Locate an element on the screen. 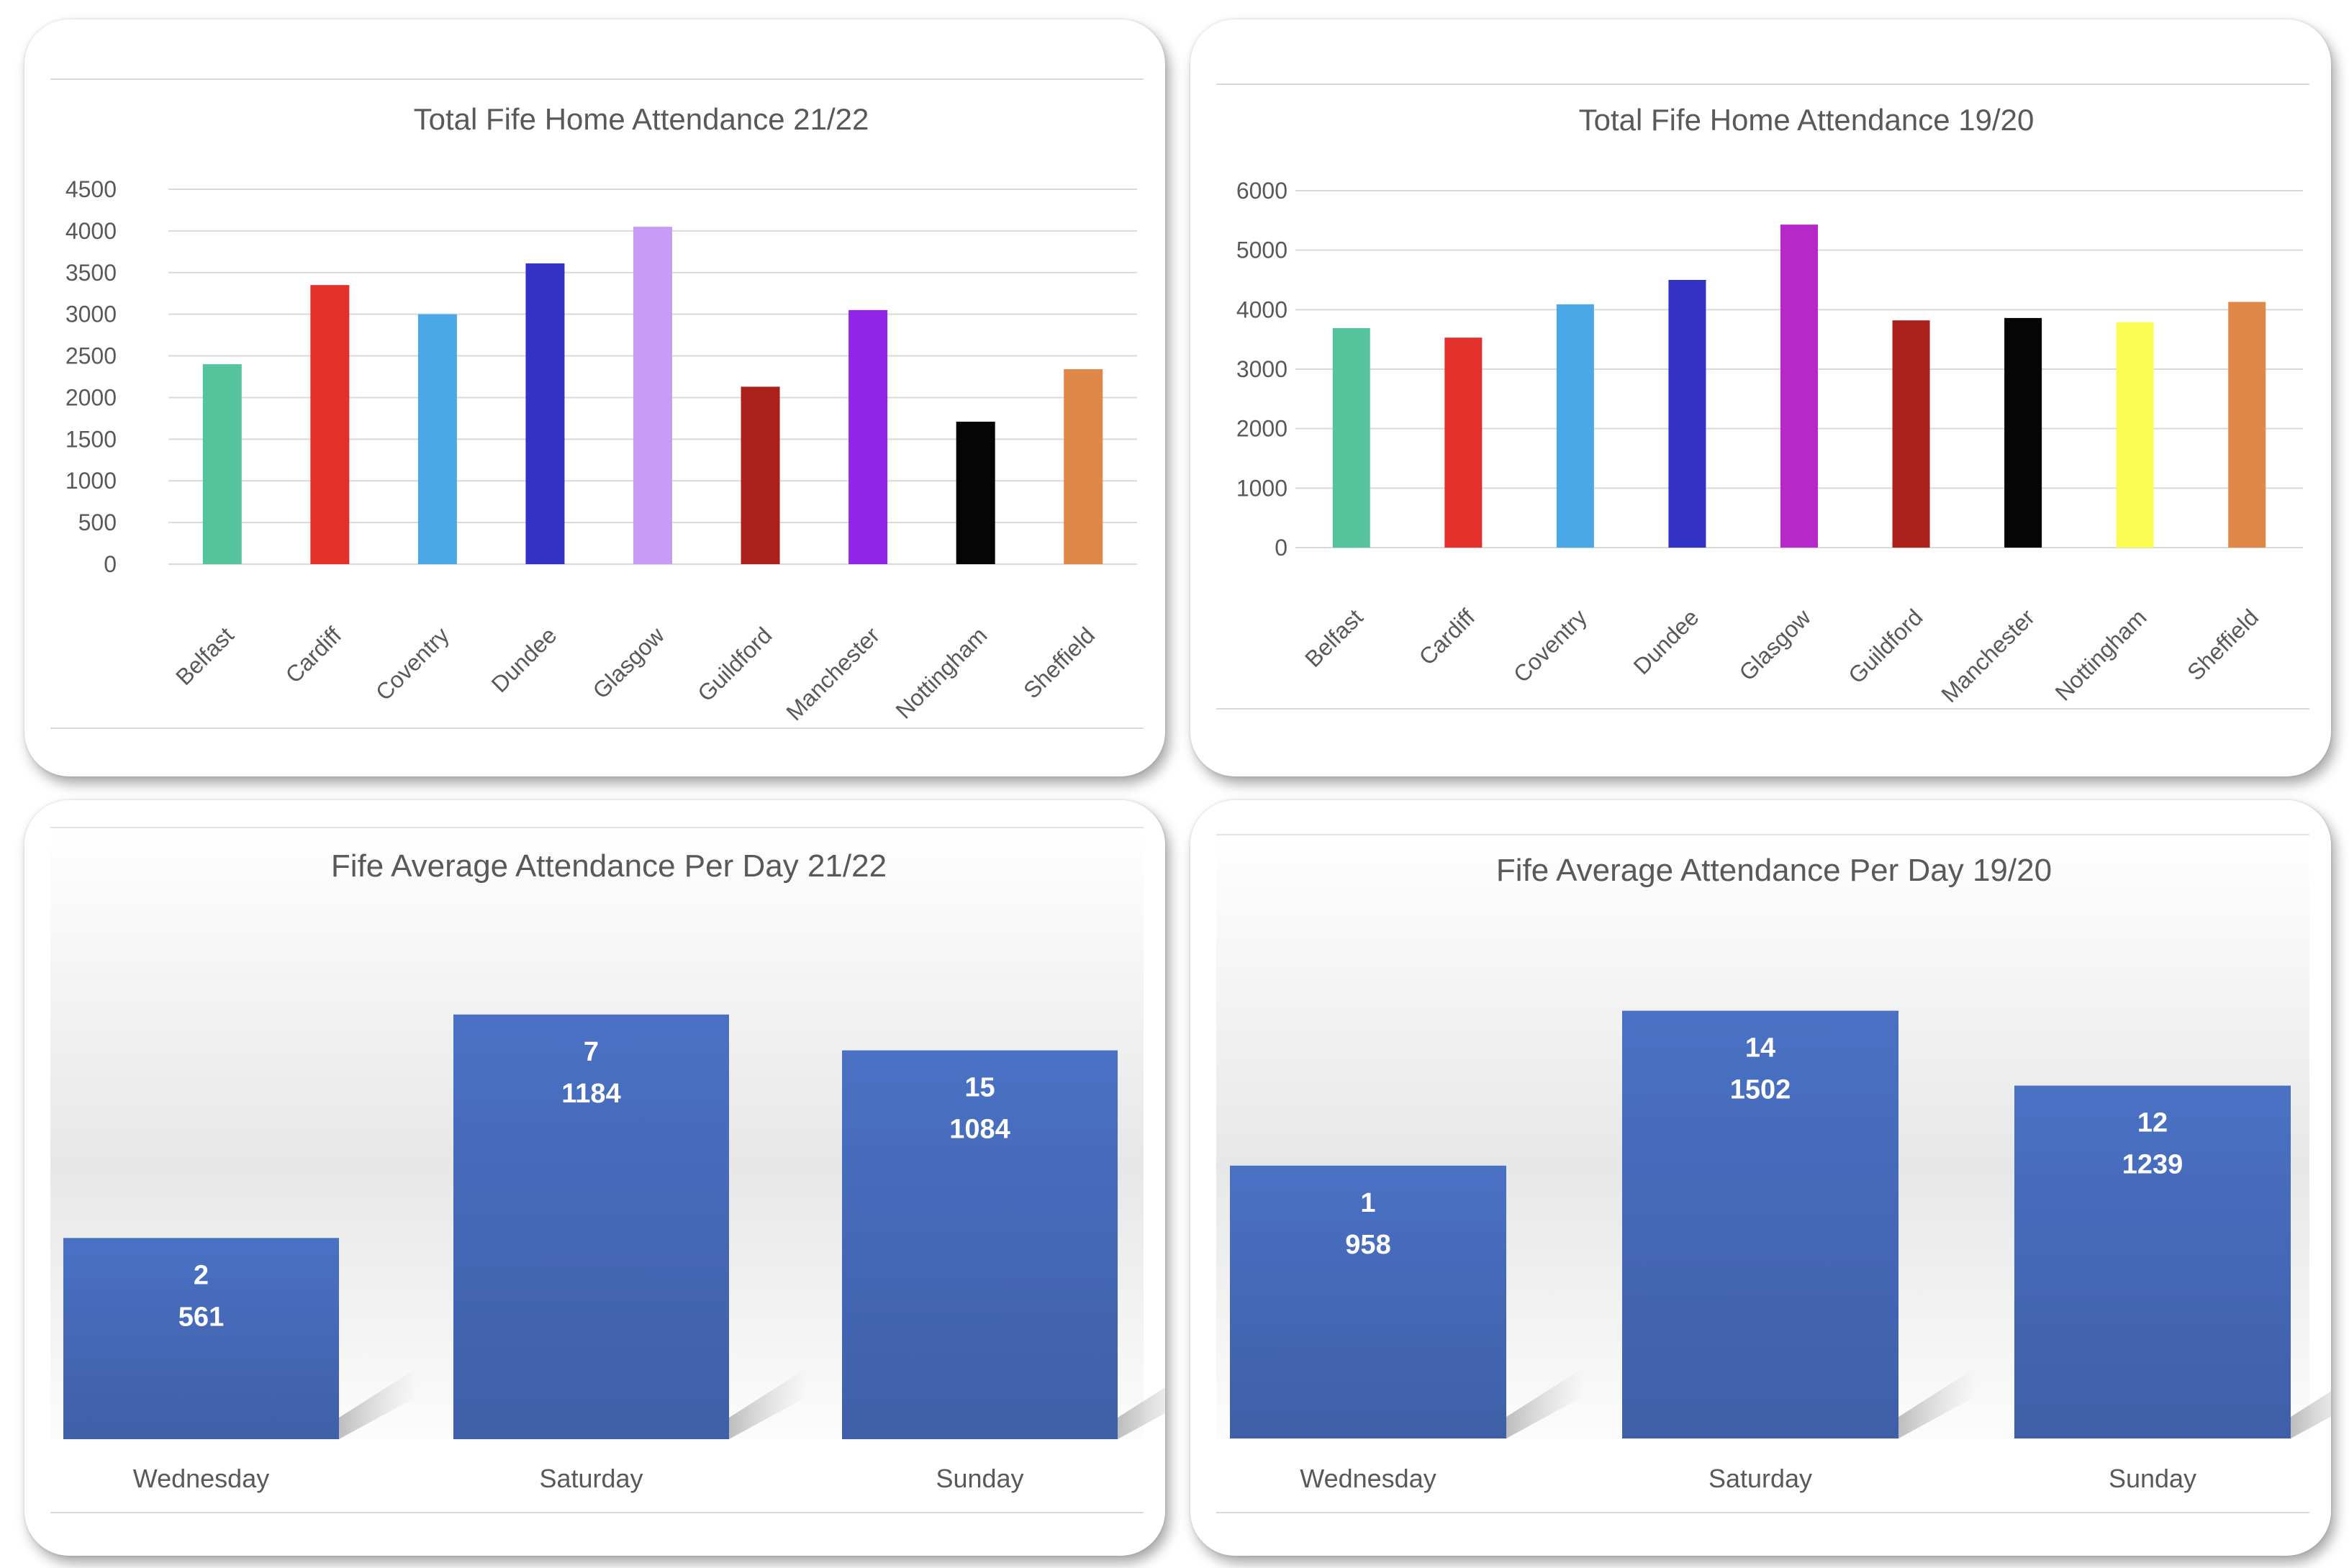 This screenshot has width=2349, height=1568. chart-title: Total Fife Home Attendance 21/22 is located at coordinates (641, 119).